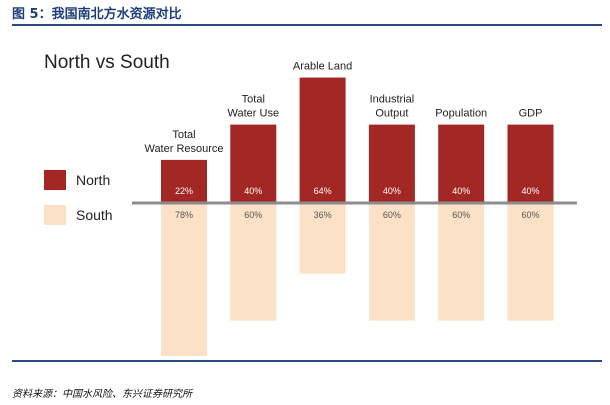 Image resolution: width=610 pixels, height=405 pixels. I want to click on legend-north-swatch, so click(55, 180).